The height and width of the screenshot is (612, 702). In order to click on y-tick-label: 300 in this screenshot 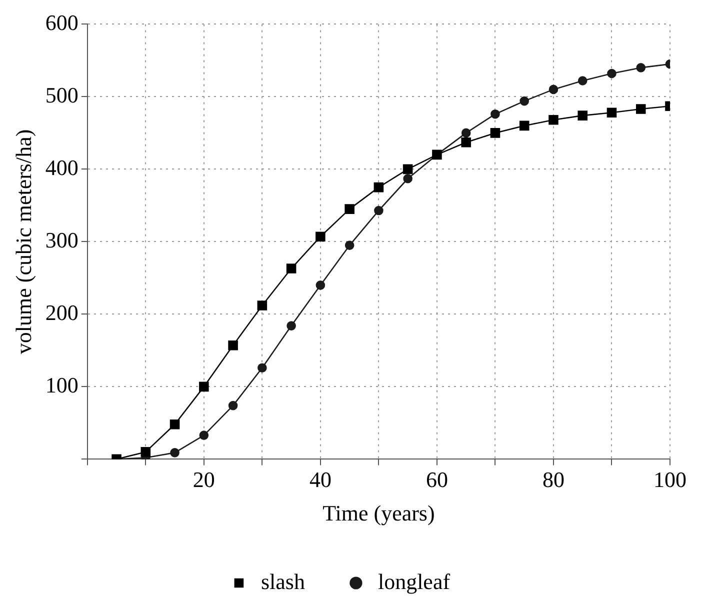, I will do `click(61, 239)`.